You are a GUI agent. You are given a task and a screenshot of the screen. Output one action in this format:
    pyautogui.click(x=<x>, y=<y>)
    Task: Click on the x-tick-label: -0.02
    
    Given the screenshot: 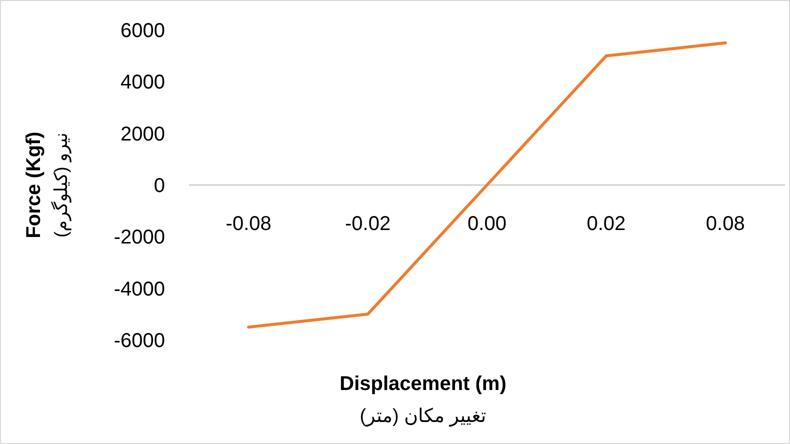 What is the action you would take?
    pyautogui.click(x=368, y=224)
    